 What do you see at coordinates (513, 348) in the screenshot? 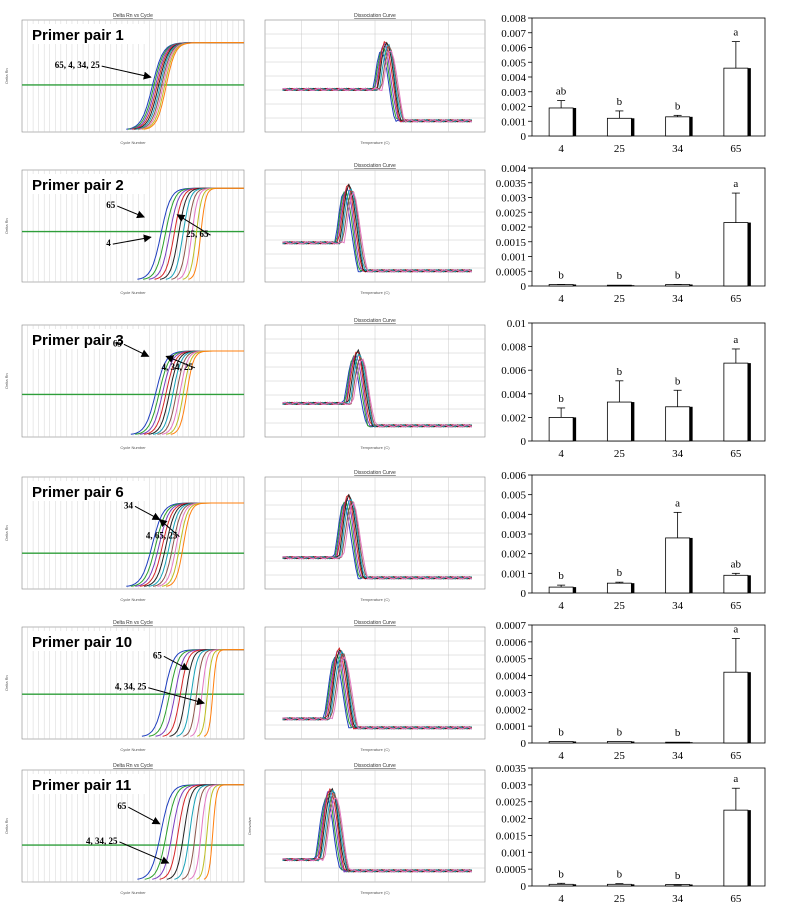
I see `y-tick-label: 0.008` at bounding box center [513, 348].